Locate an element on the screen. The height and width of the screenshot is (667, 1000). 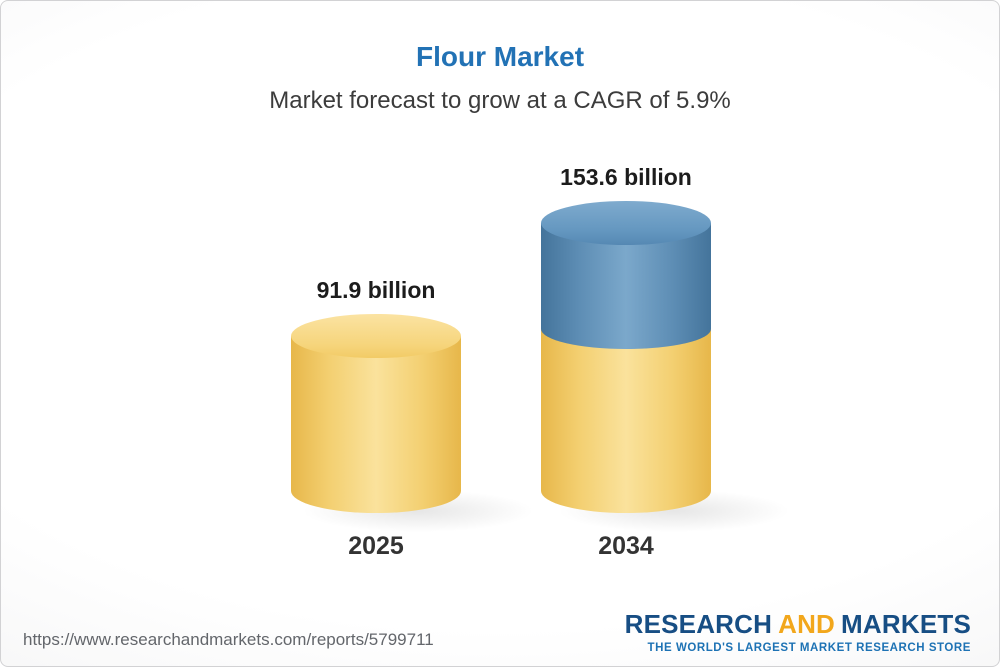
logo-wordmark: RESEARCH AND MARKETS is located at coordinates (798, 624).